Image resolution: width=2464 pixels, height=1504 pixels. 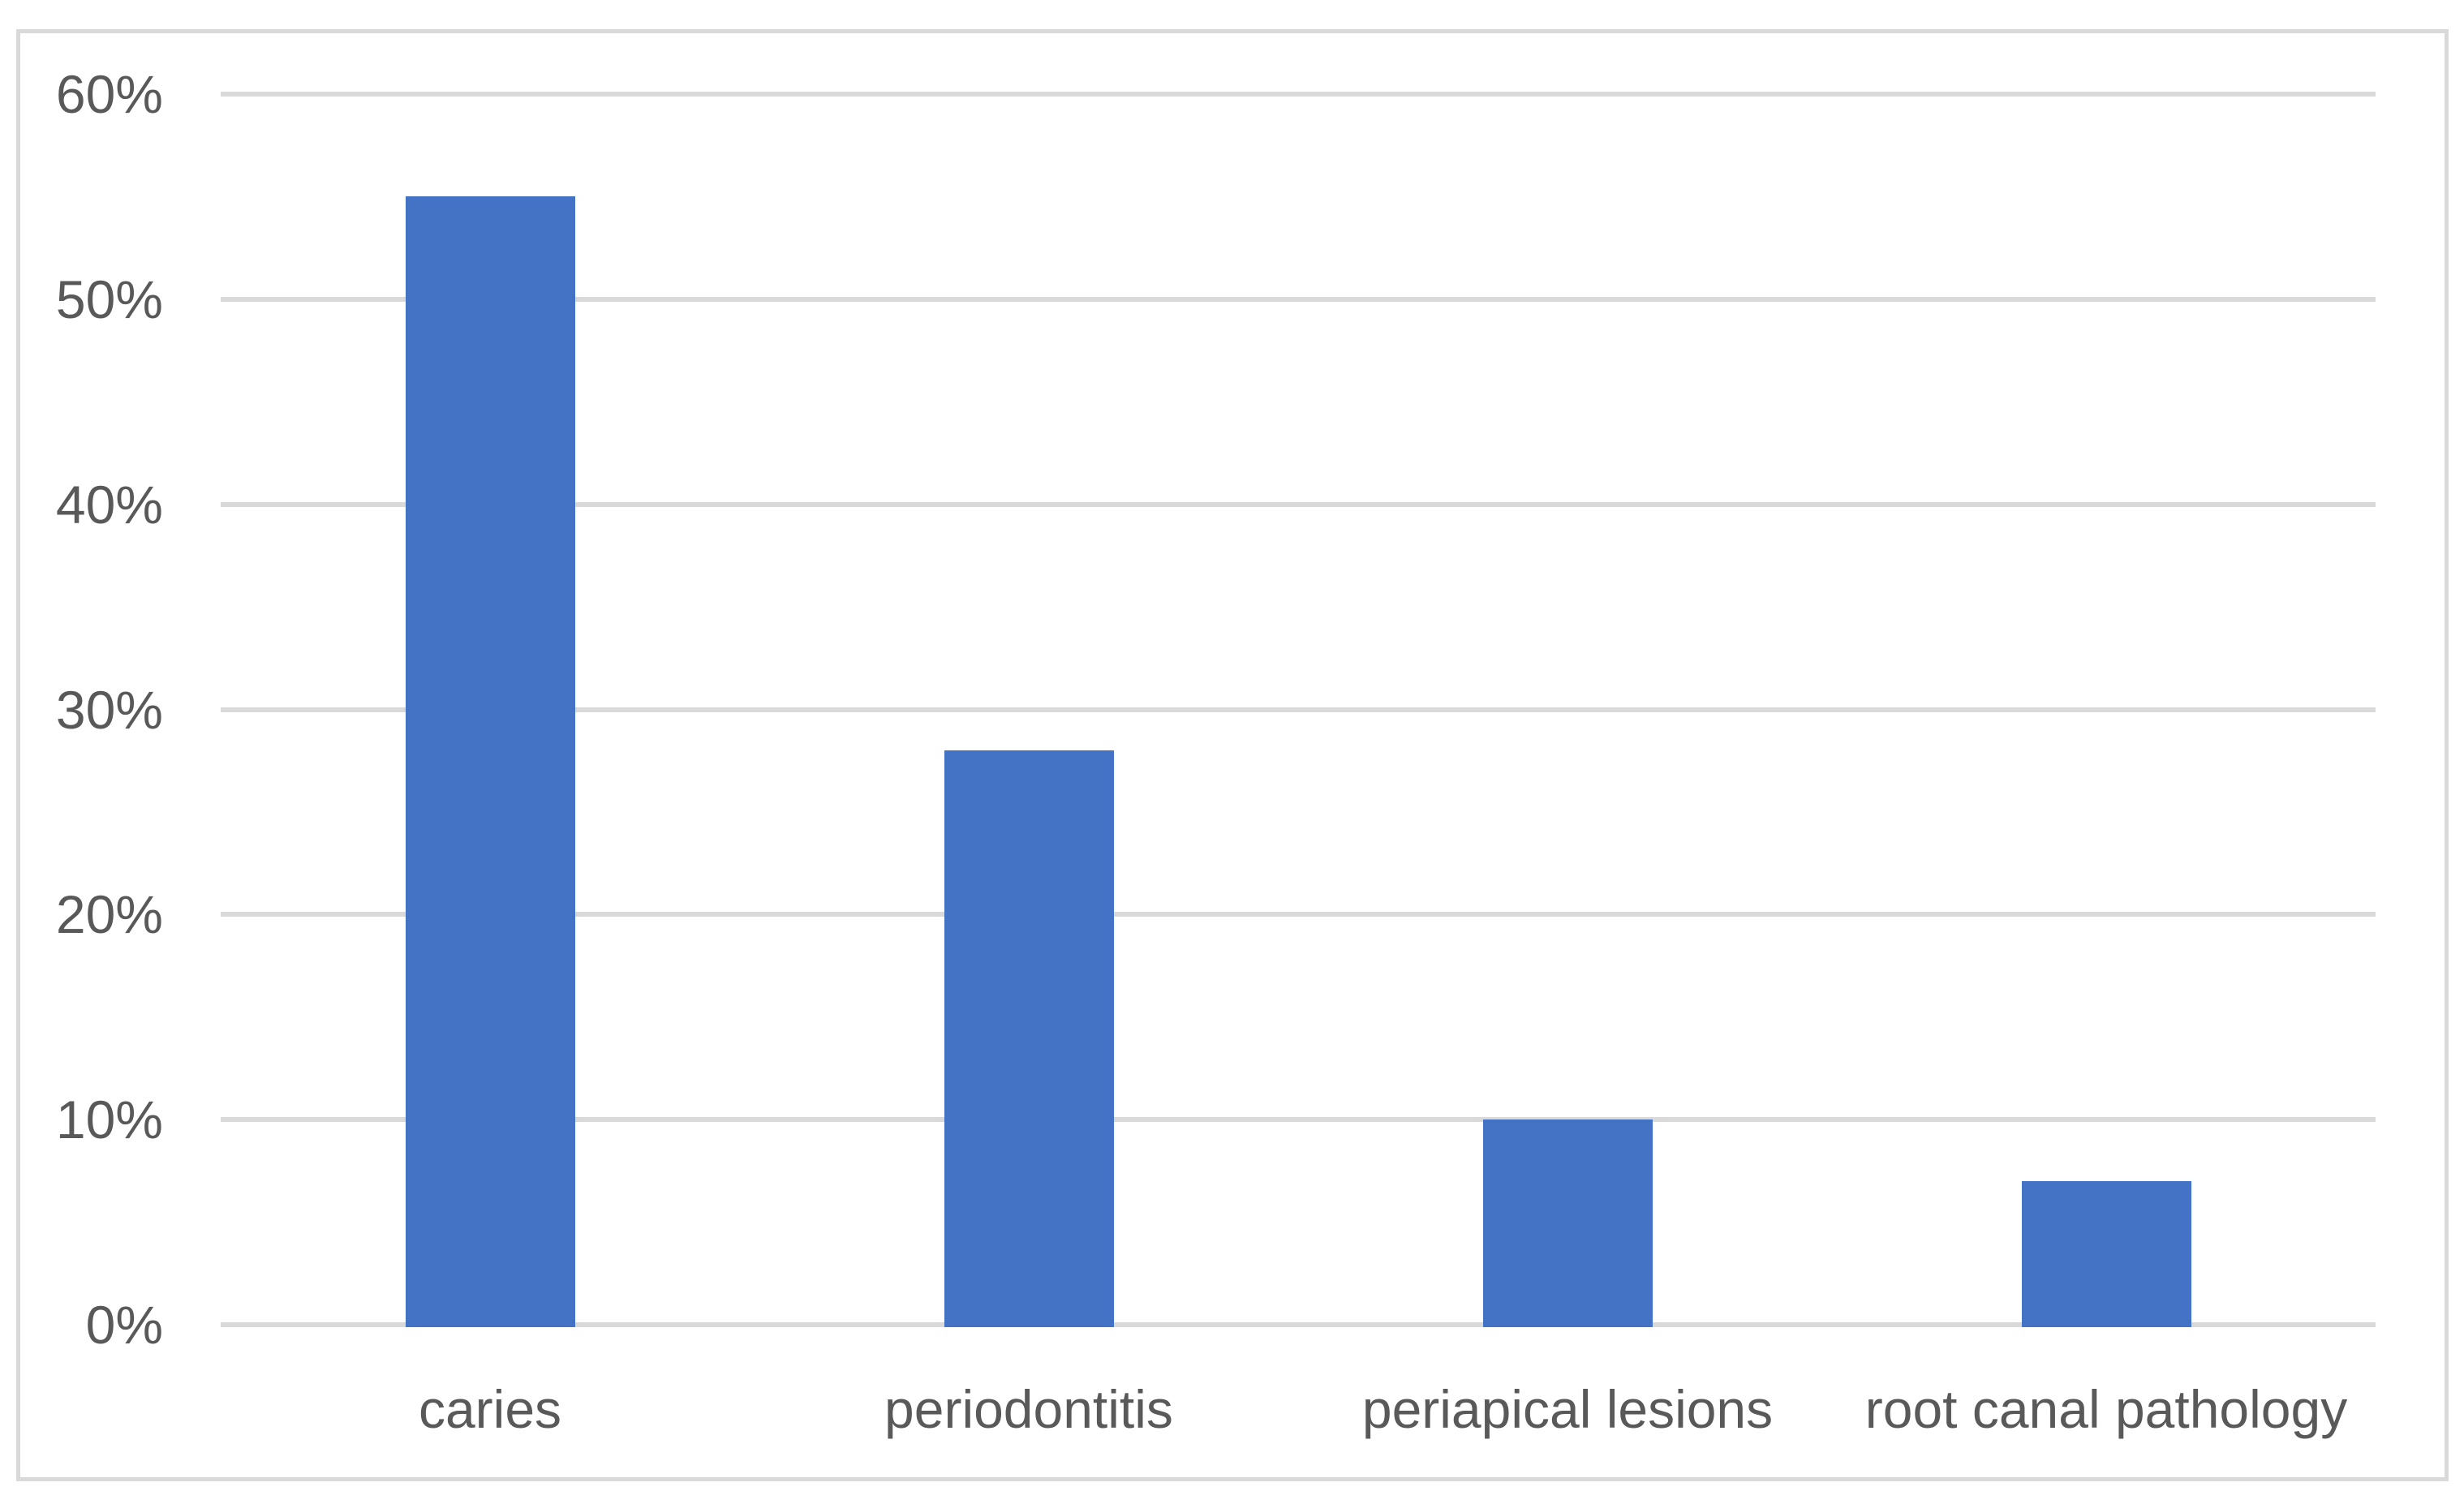 What do you see at coordinates (1298, 709) in the screenshot?
I see `gridline-30pct` at bounding box center [1298, 709].